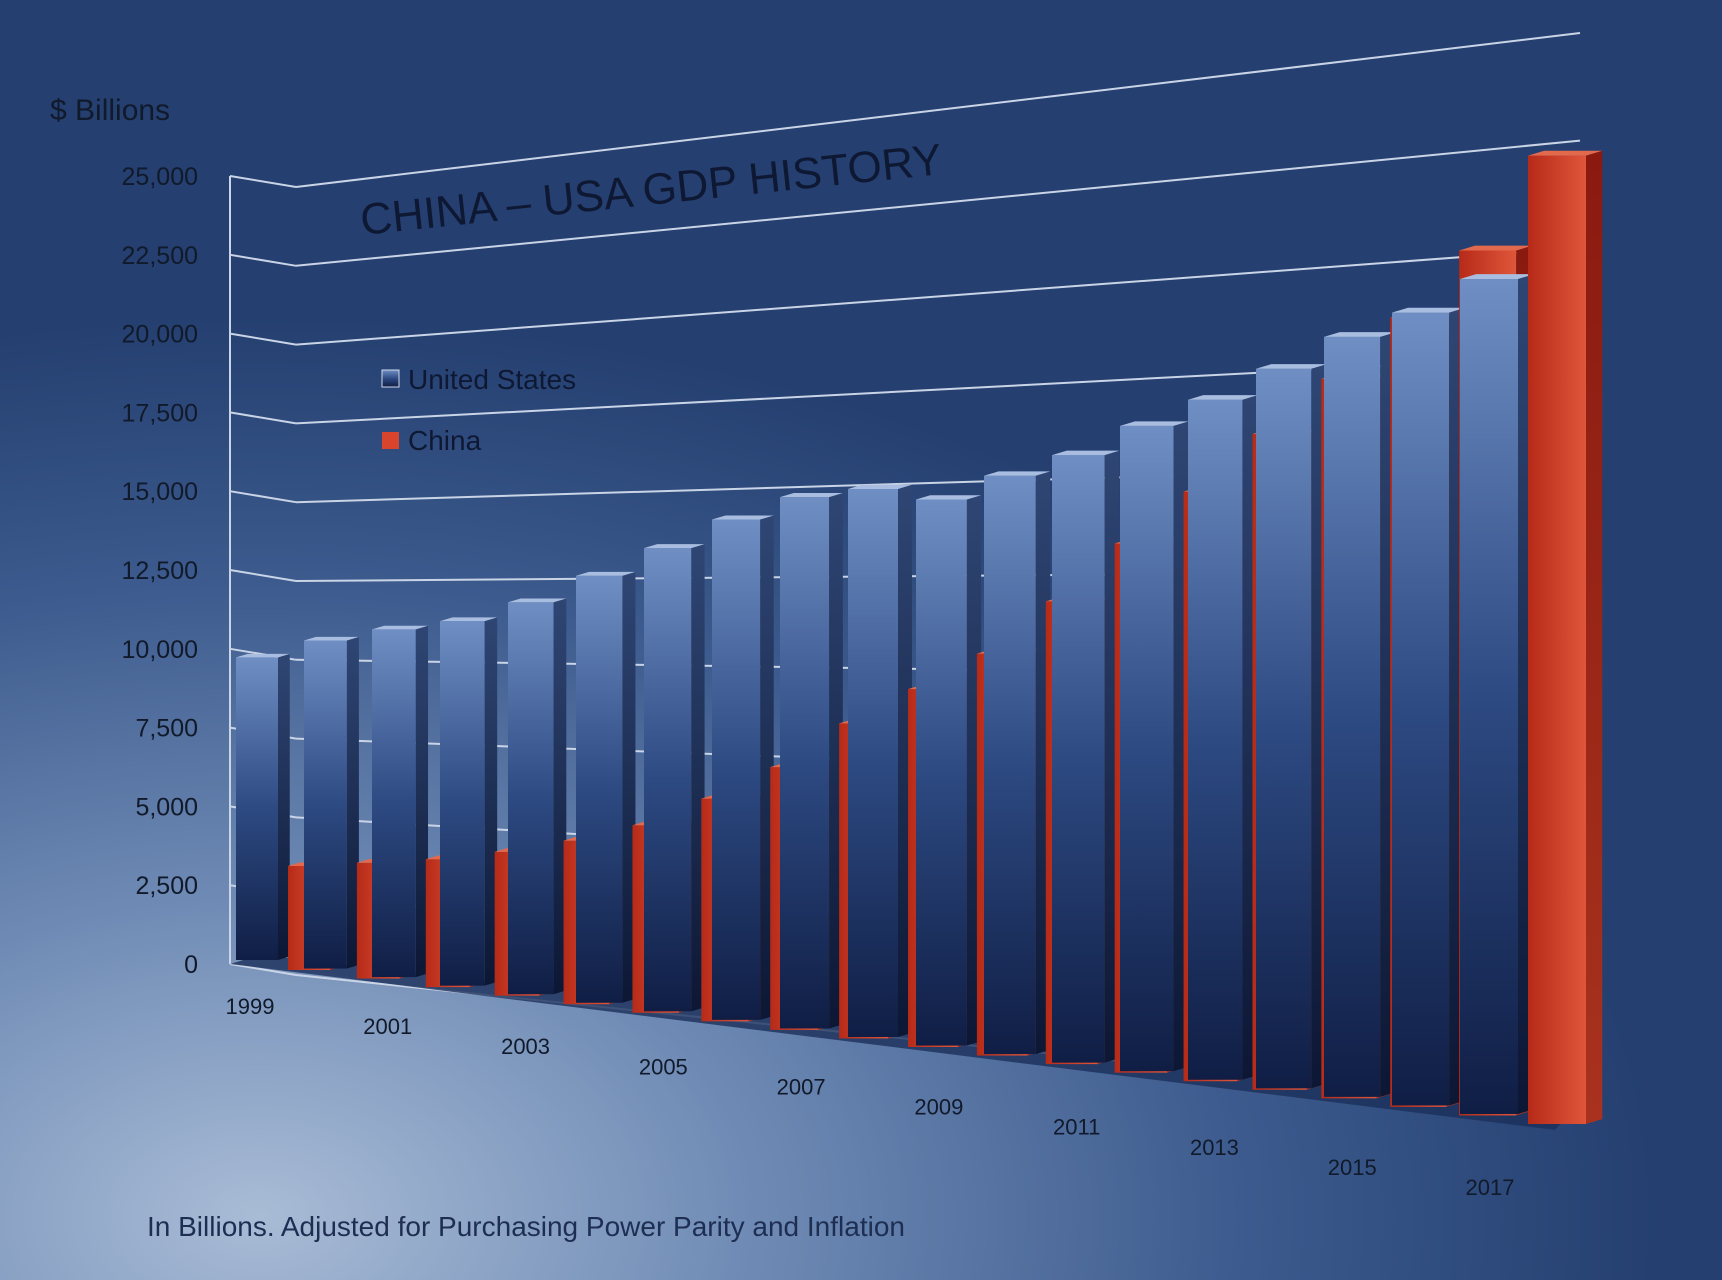 This screenshot has height=1280, width=1722. Describe the element at coordinates (743, 517) in the screenshot. I see `bar-top-us-2006` at that location.